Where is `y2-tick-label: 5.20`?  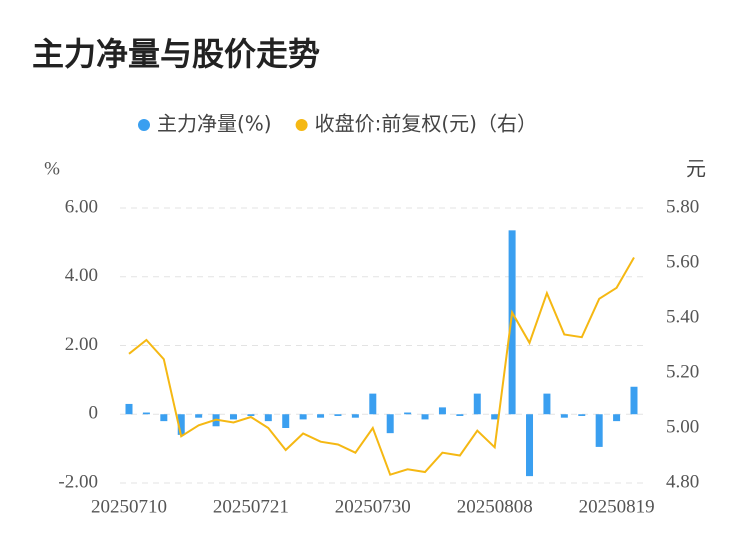
y2-tick-label: 5.20 is located at coordinates (682, 371).